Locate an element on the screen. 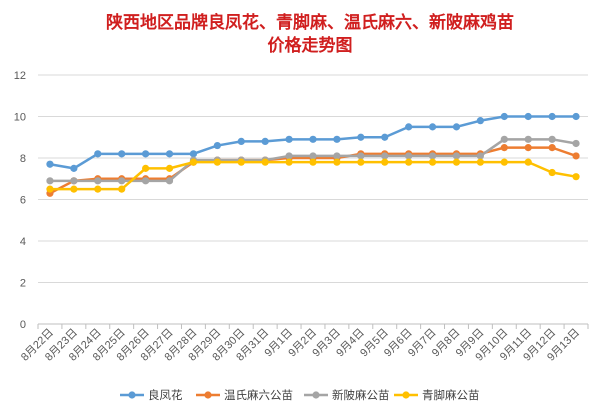 The image size is (605, 417). legend-label: 新陂麻公苗 is located at coordinates (361, 395).